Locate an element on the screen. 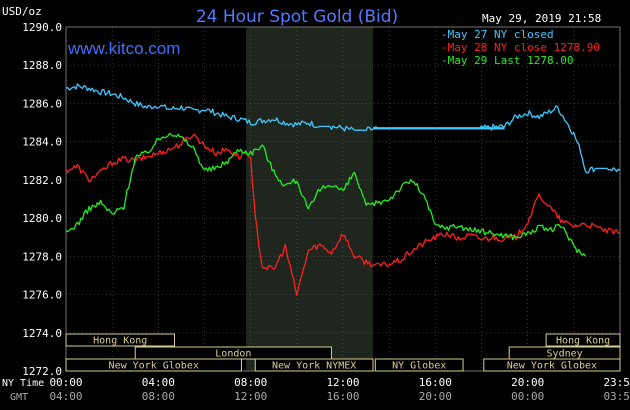  y-tick-label: 1278.0 is located at coordinates (42, 256).